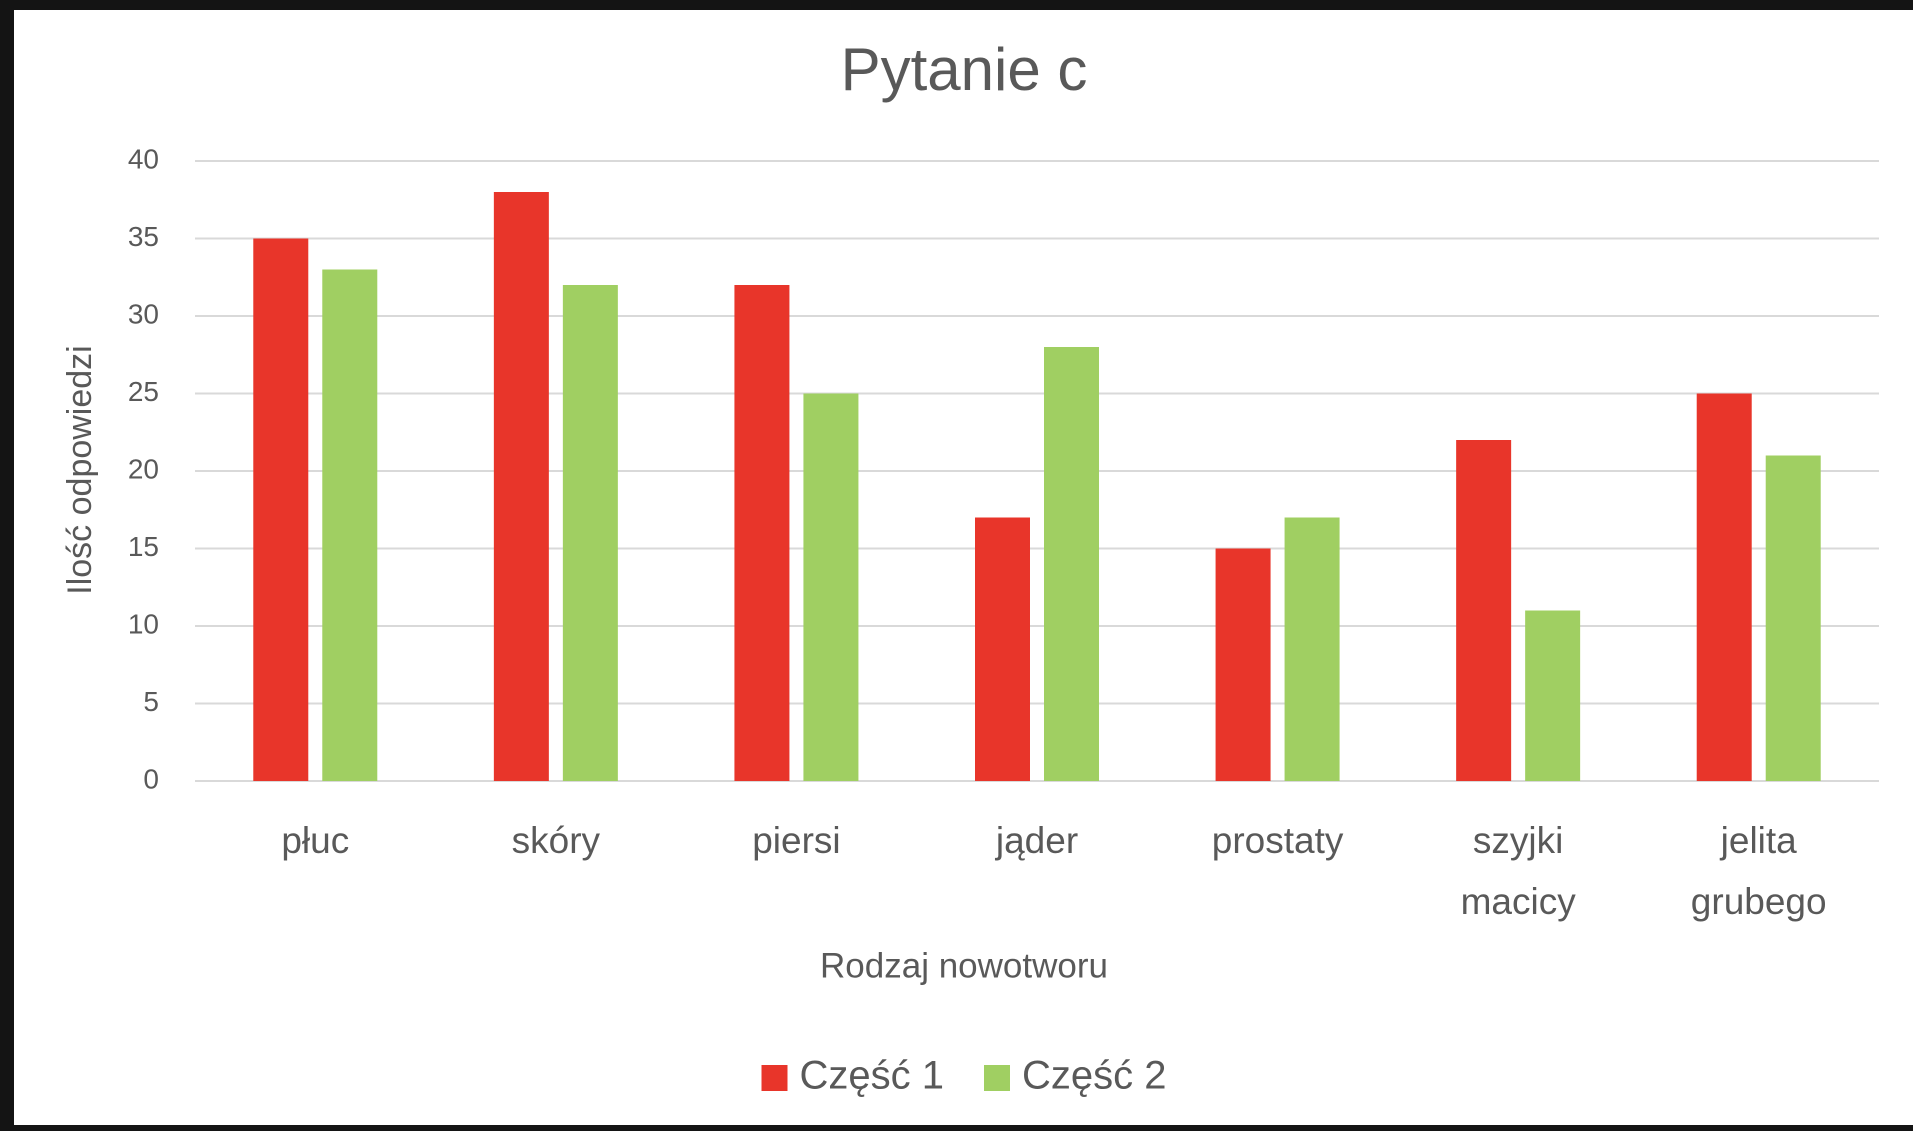  Describe the element at coordinates (796, 840) in the screenshot. I see `x-tick-label: piersi` at that location.